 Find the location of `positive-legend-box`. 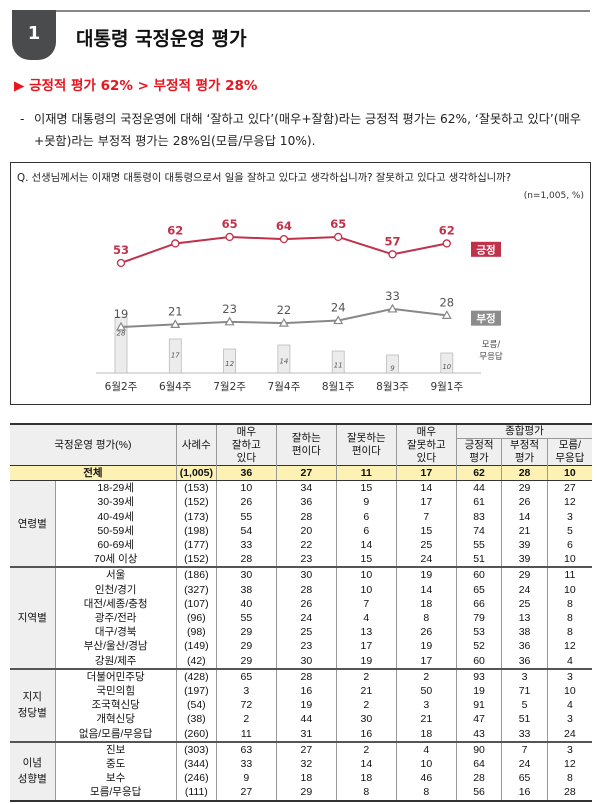

positive-legend-box is located at coordinates (486, 249).